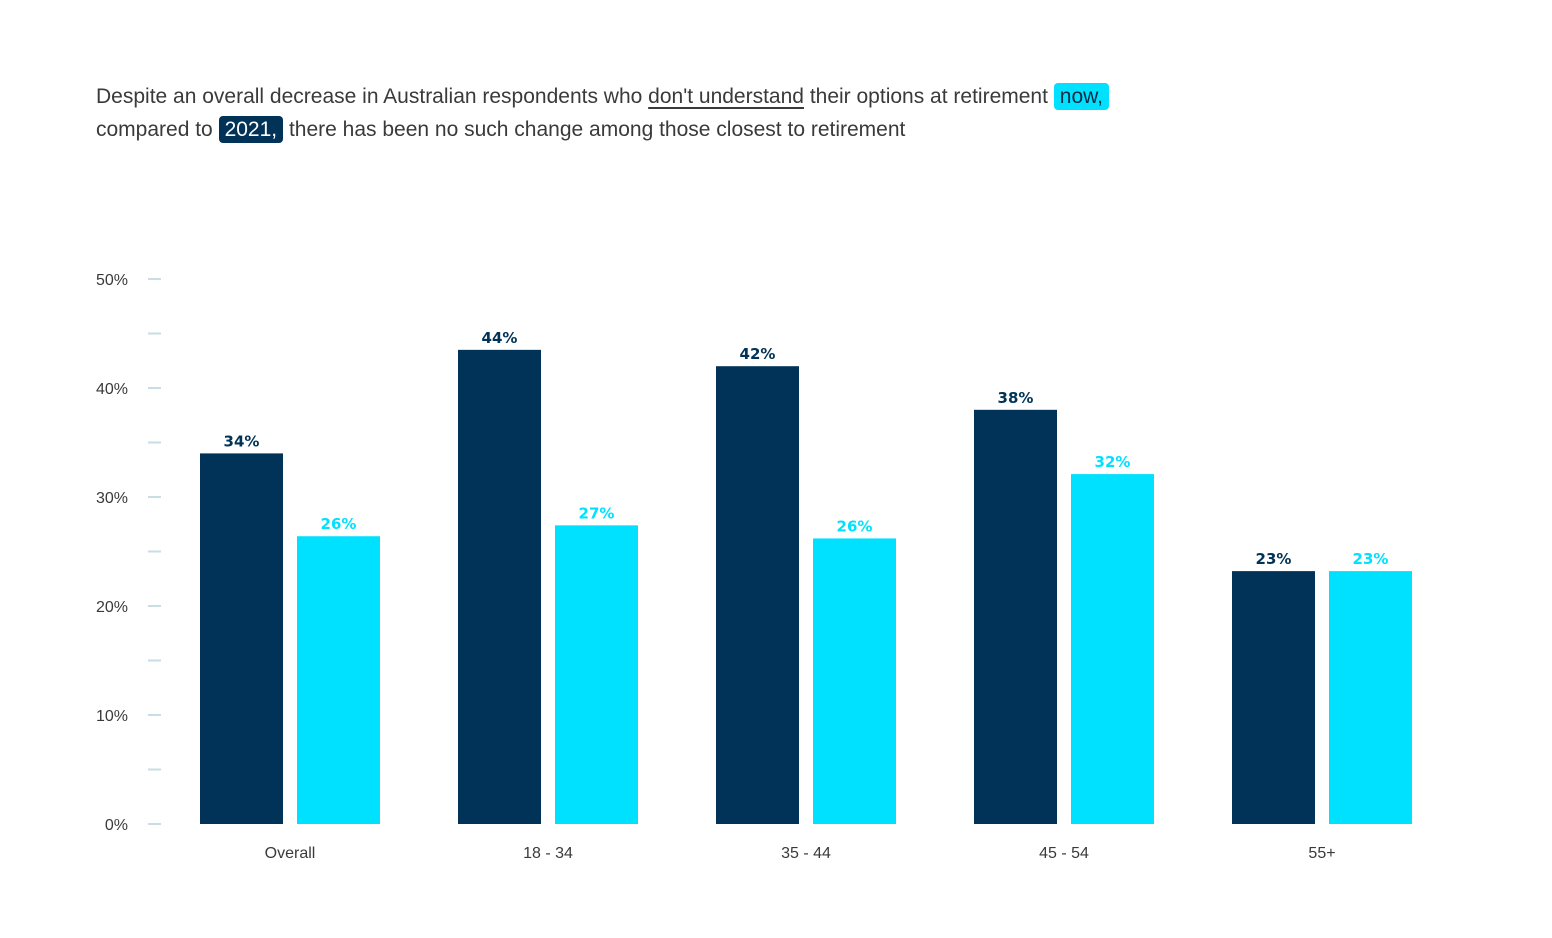  Describe the element at coordinates (758, 354) in the screenshot. I see `data-label: 42%` at that location.